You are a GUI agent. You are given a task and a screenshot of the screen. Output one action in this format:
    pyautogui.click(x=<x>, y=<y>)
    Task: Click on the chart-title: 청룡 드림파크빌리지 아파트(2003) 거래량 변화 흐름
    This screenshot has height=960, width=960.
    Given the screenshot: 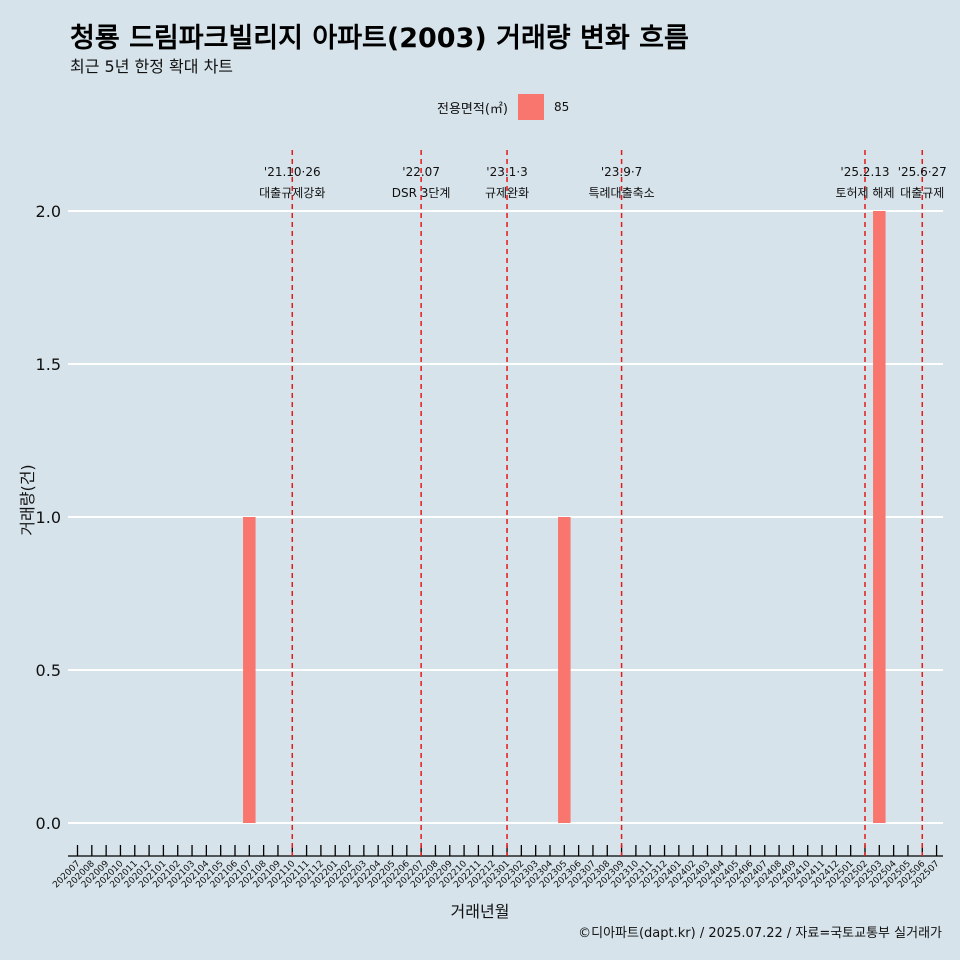 What is the action you would take?
    pyautogui.click(x=379, y=38)
    